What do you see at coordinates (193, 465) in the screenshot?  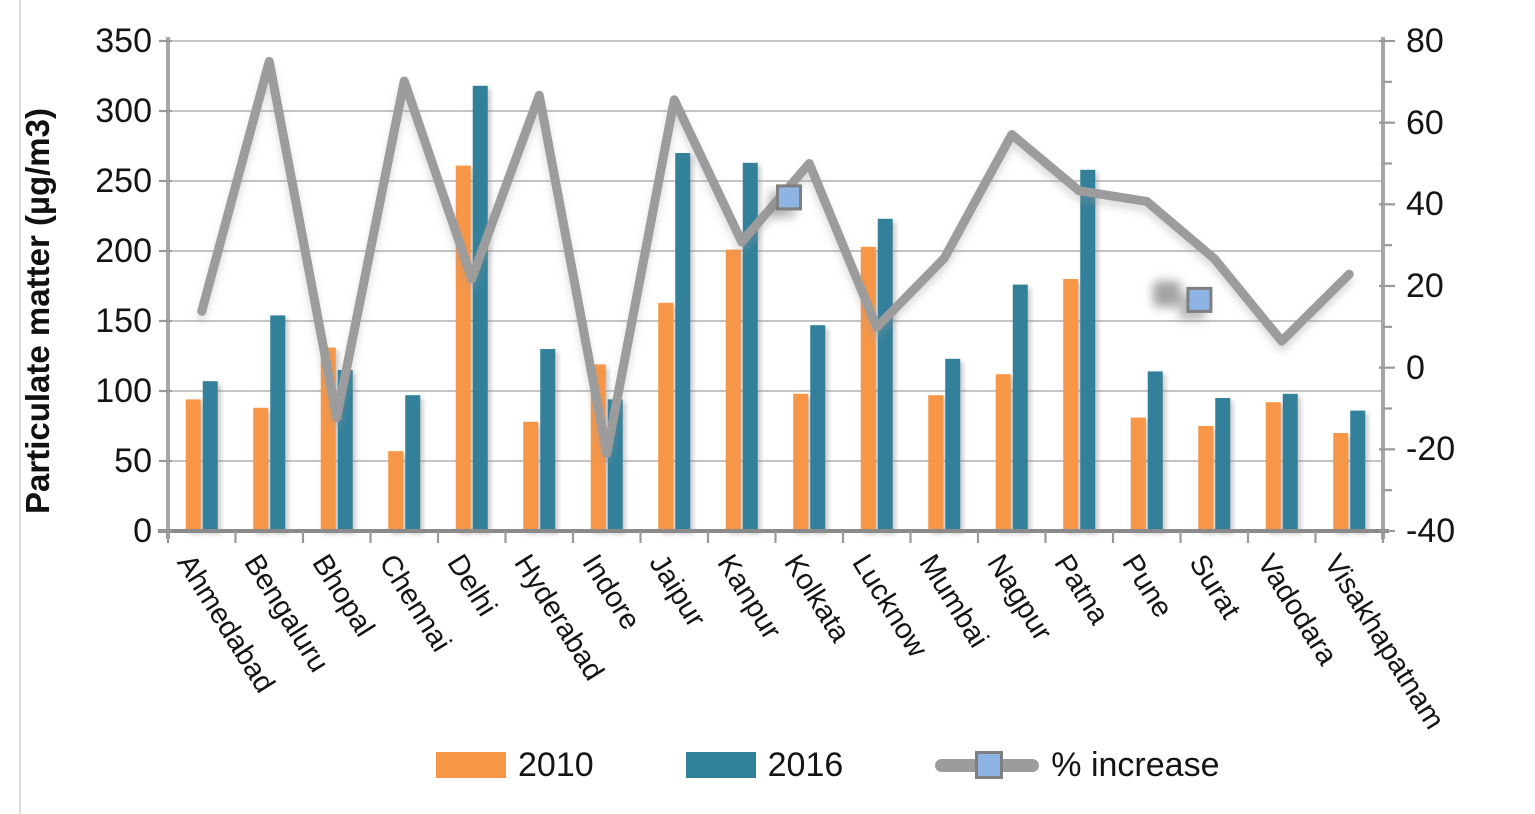 I see `bar-2010-ahmedabad` at bounding box center [193, 465].